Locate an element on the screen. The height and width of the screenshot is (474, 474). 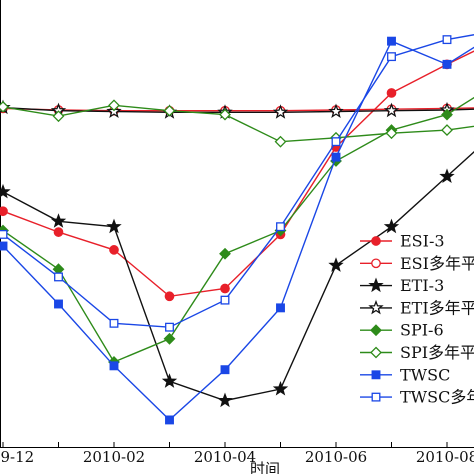
legend-label: TWSC is located at coordinates (425, 374).